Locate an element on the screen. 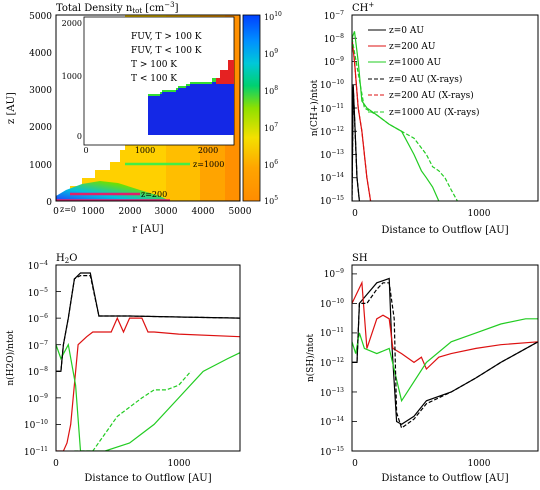 The image size is (540, 490). chplus-ytick-1e-13: 10⁻¹³ is located at coordinates (332, 155).